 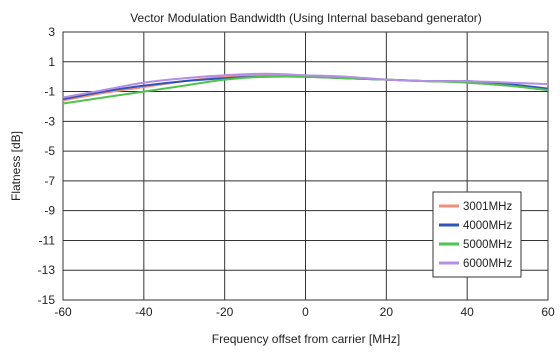 What do you see at coordinates (467, 312) in the screenshot?
I see `x-tick-label: 40` at bounding box center [467, 312].